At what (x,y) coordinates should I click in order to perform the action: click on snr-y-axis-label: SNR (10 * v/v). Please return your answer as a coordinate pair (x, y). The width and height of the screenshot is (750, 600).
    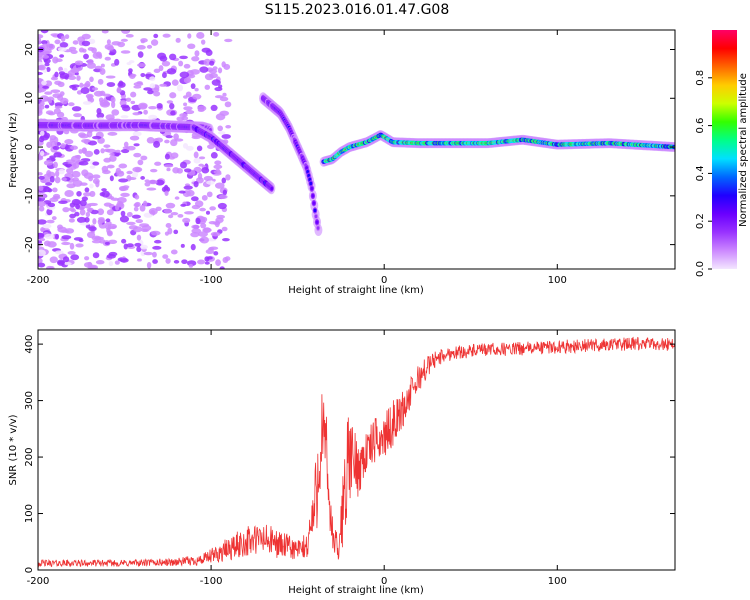
    Looking at the image, I should click on (13, 449).